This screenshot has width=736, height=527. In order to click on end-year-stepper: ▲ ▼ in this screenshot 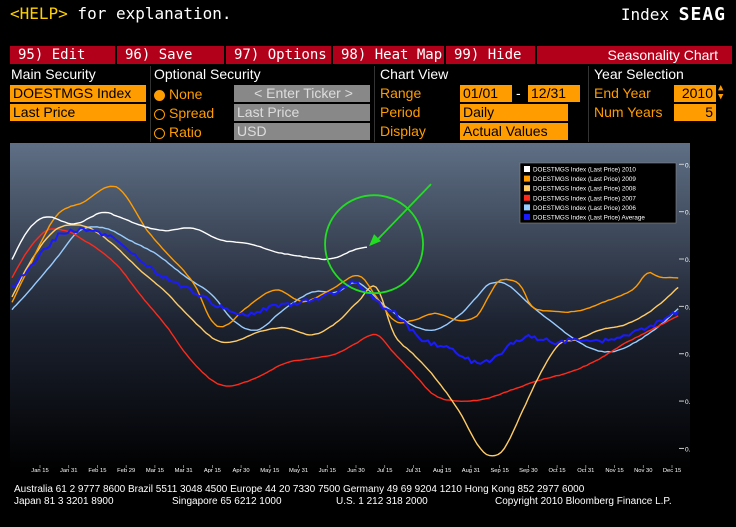, I will do `click(720, 93)`.